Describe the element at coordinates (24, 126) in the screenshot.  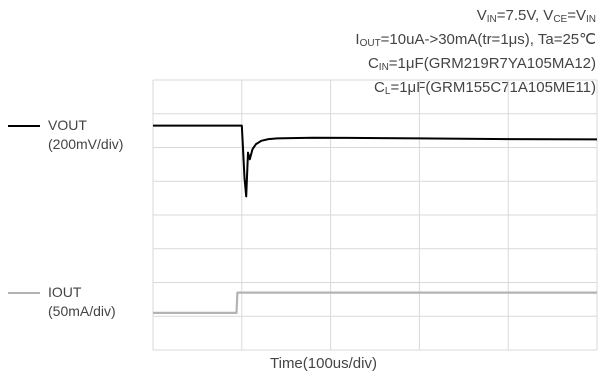
I see `legend-vout-swatch` at that location.